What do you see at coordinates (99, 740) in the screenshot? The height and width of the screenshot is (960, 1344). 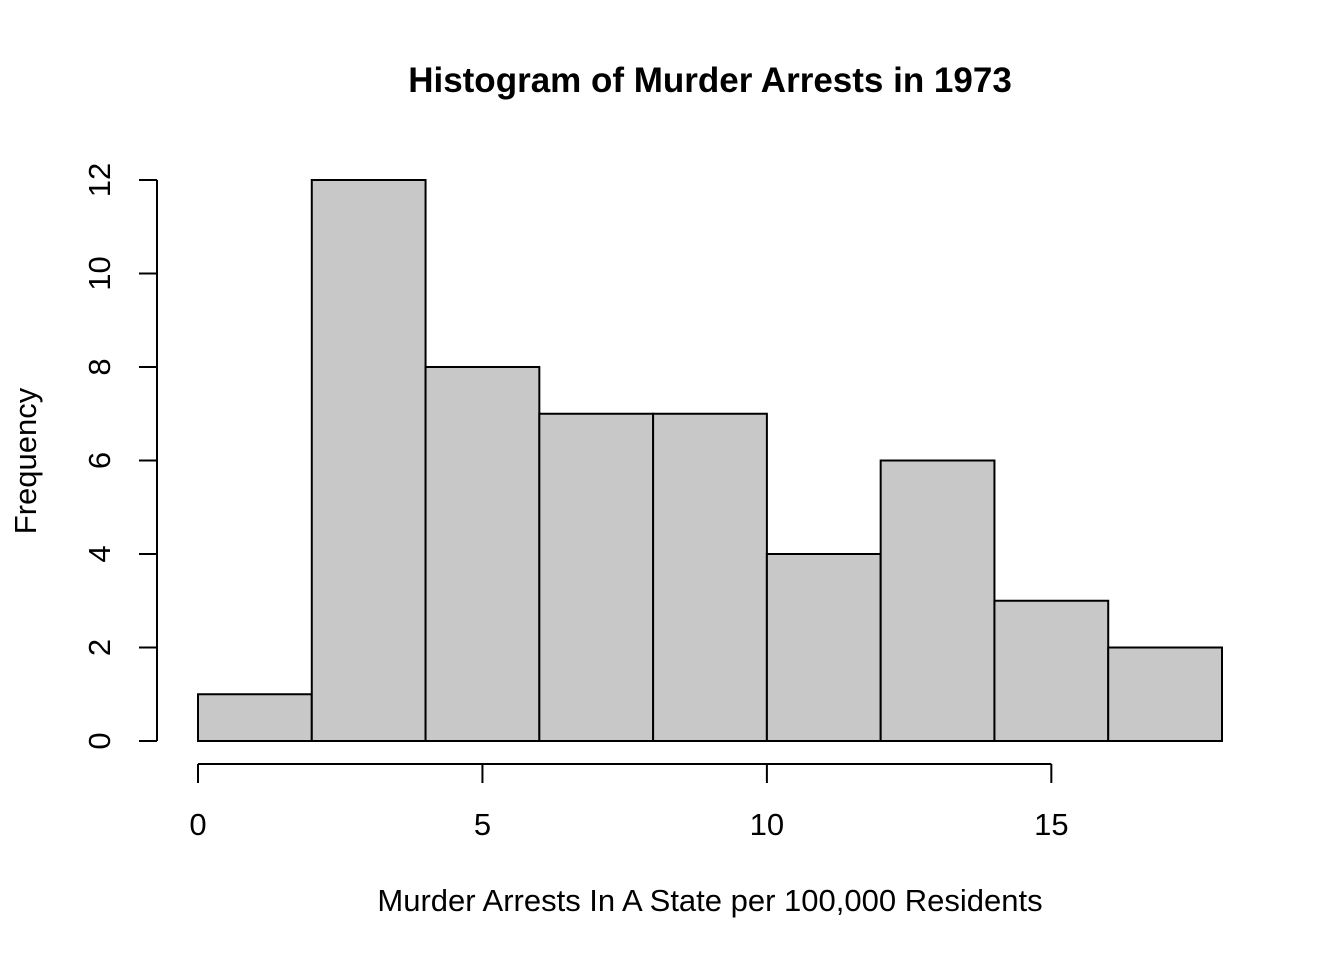 I see `y-tick-label-0: 0` at bounding box center [99, 740].